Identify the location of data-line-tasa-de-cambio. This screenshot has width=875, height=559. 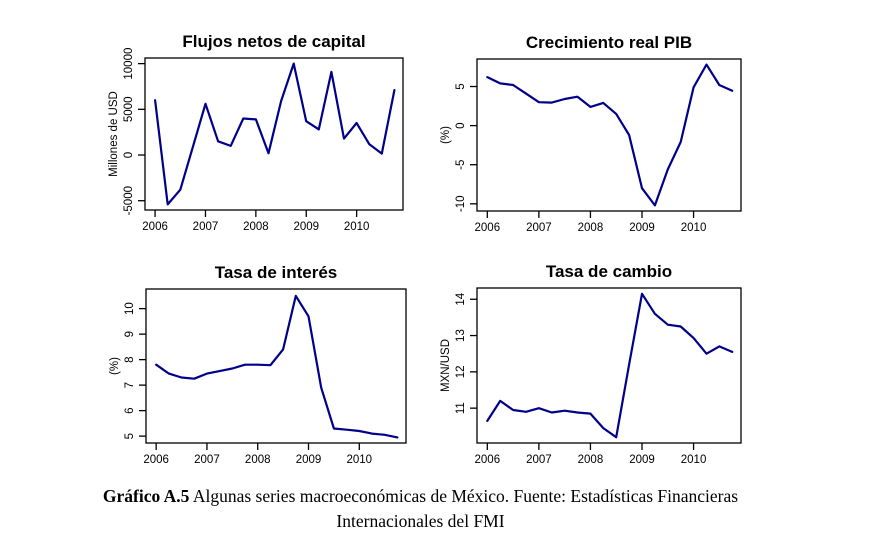
(610, 365).